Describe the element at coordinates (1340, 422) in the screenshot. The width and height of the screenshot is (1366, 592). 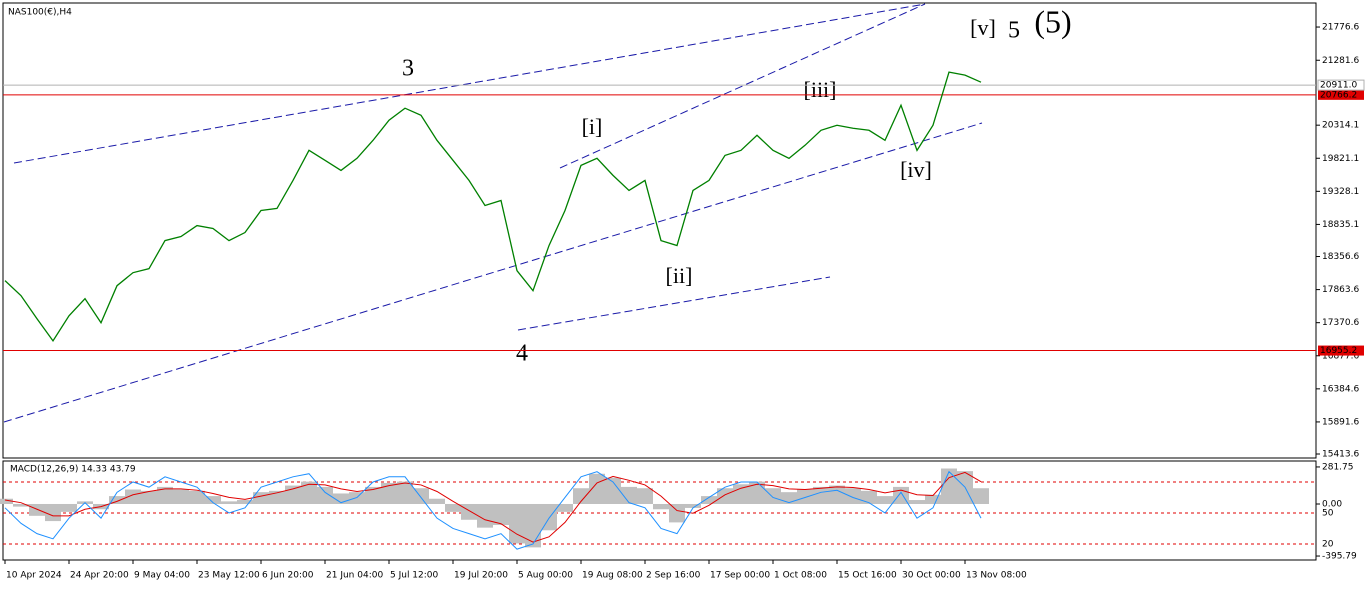
I see `y-tick-label: 15891.6` at that location.